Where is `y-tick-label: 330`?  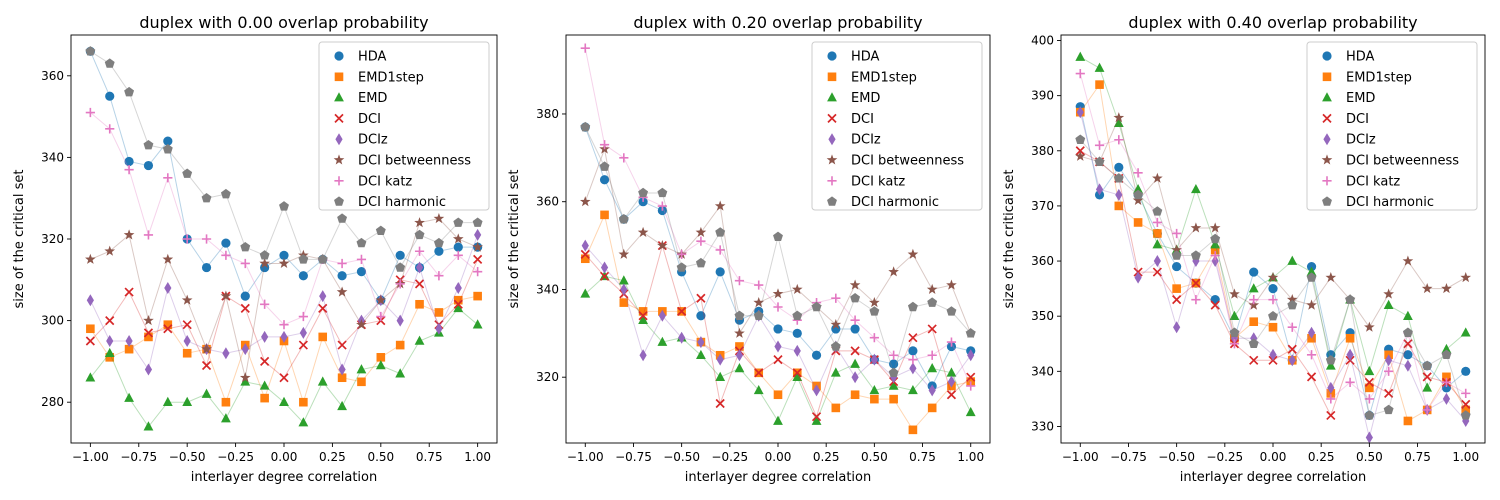 y-tick-label: 330 is located at coordinates (1042, 426).